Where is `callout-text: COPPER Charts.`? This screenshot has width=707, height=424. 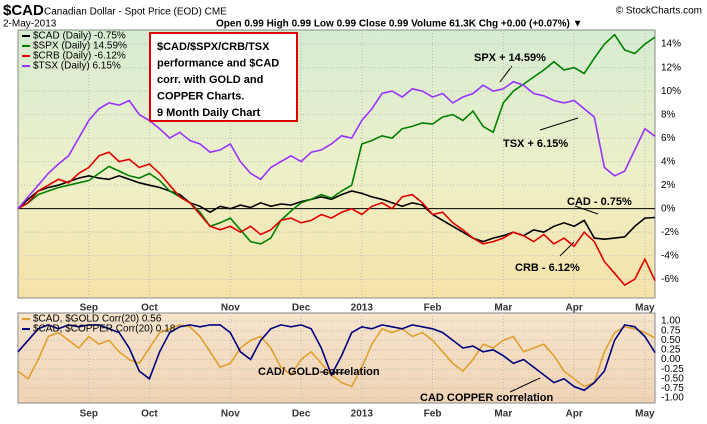 callout-text: COPPER Charts. is located at coordinates (200, 96).